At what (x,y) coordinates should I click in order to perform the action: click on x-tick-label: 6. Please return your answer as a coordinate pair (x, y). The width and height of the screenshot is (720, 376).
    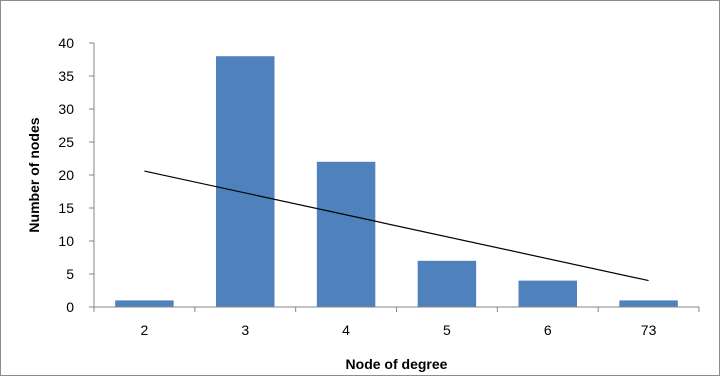
    Looking at the image, I should click on (548, 330).